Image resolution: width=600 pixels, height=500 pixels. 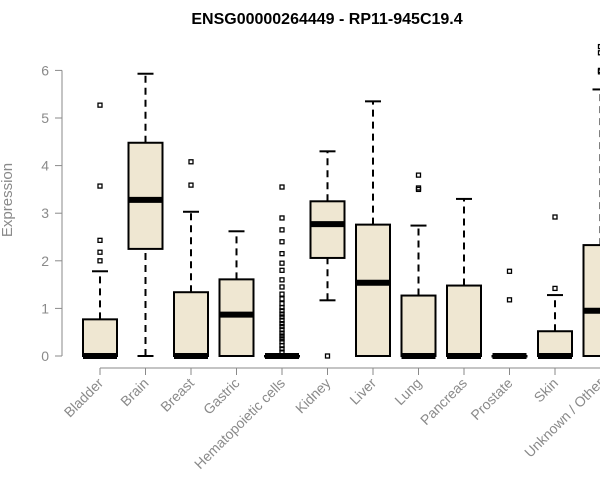 What do you see at coordinates (560, 418) in the screenshot?
I see `x-tick-label: Unknown / Other` at bounding box center [560, 418].